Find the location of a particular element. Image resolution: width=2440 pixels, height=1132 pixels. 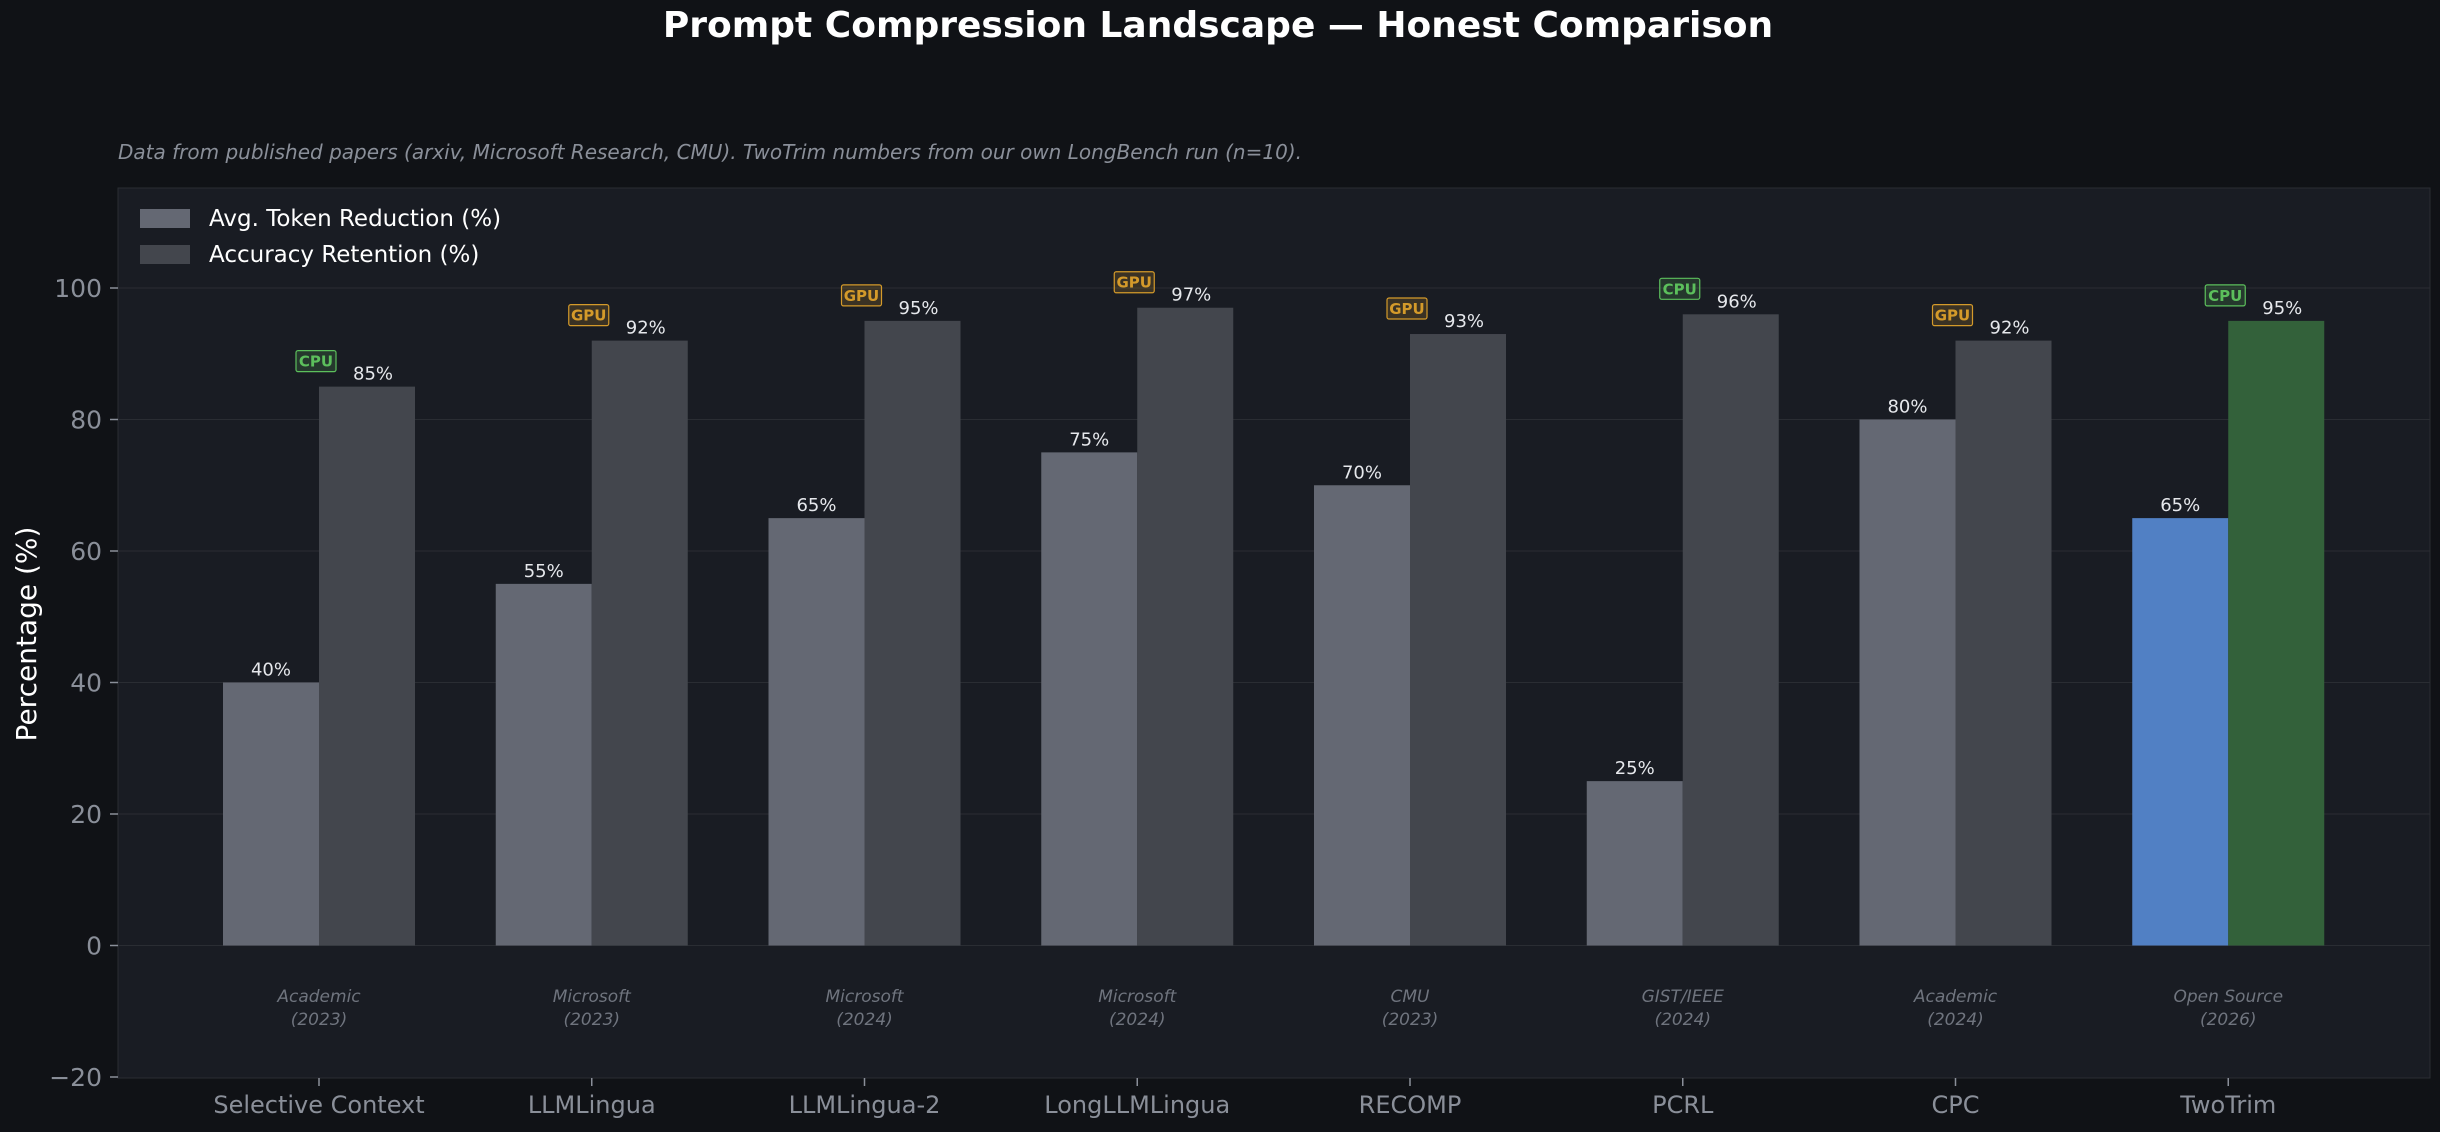

y-tick-label: 20 is located at coordinates (86, 814).